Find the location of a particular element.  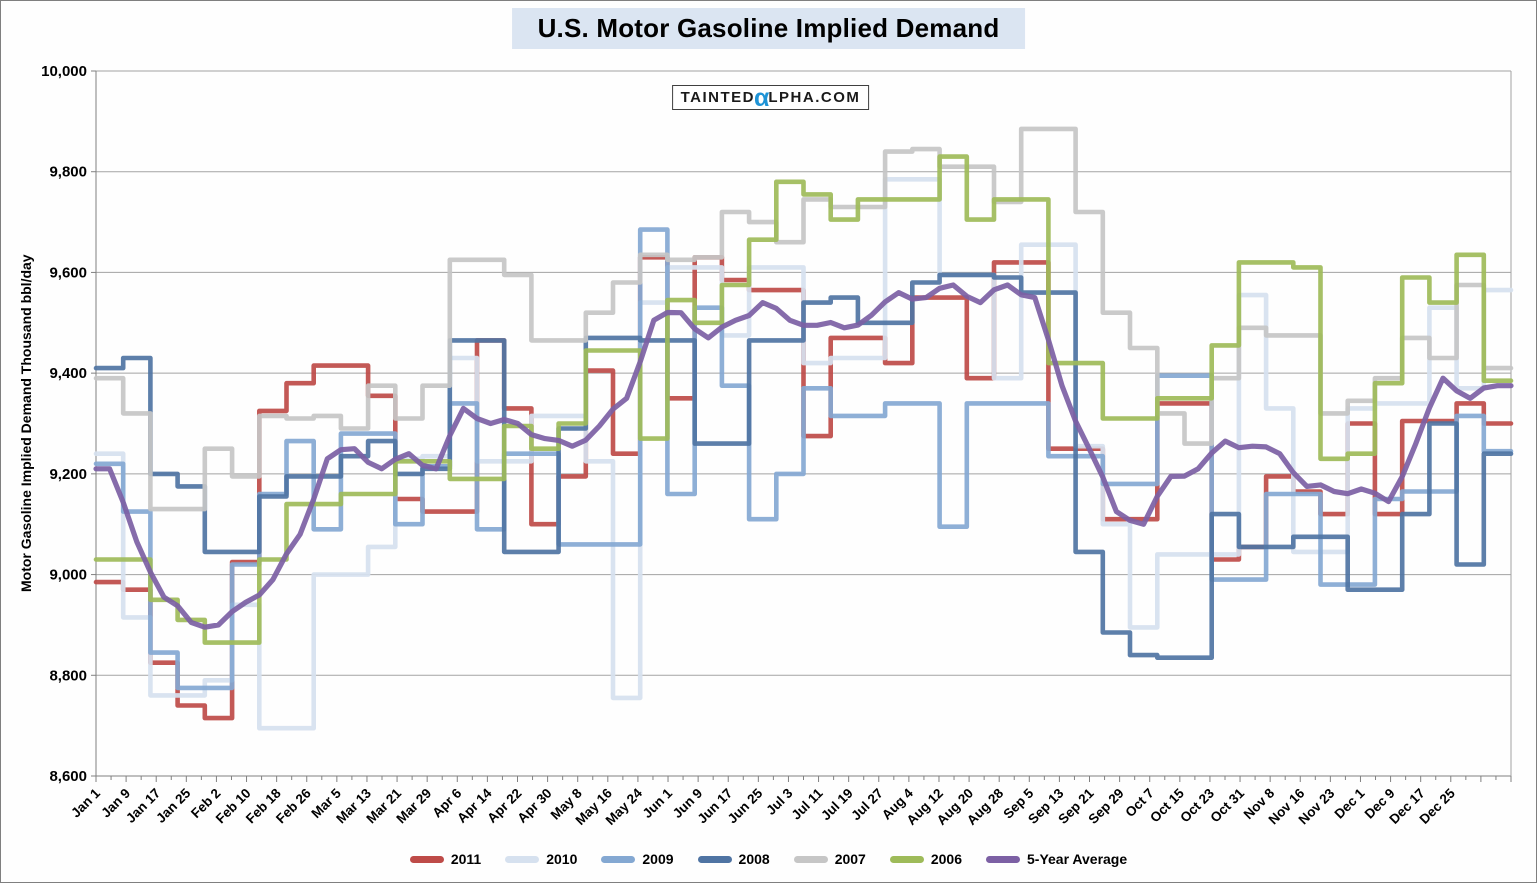

legend-item-2011: 2011 is located at coordinates (445, 859).